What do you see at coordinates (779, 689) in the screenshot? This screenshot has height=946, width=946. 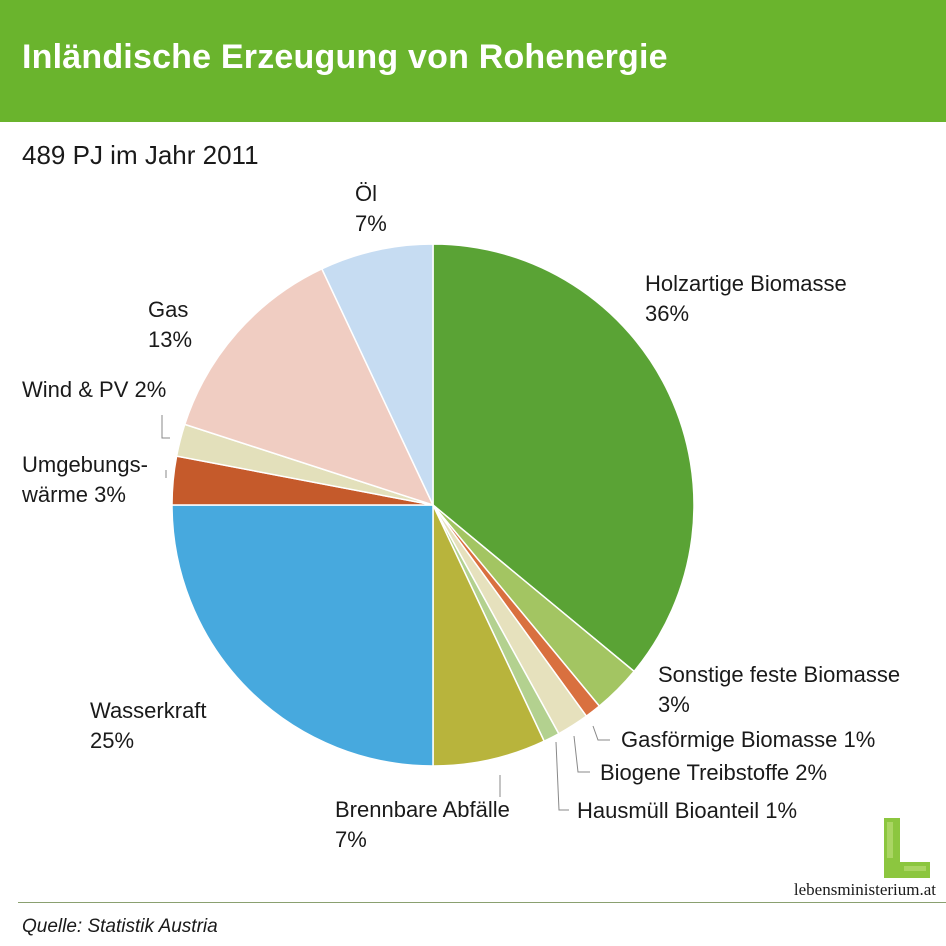 I see `slice-label-1: Sonstige feste Biomasse 3%` at bounding box center [779, 689].